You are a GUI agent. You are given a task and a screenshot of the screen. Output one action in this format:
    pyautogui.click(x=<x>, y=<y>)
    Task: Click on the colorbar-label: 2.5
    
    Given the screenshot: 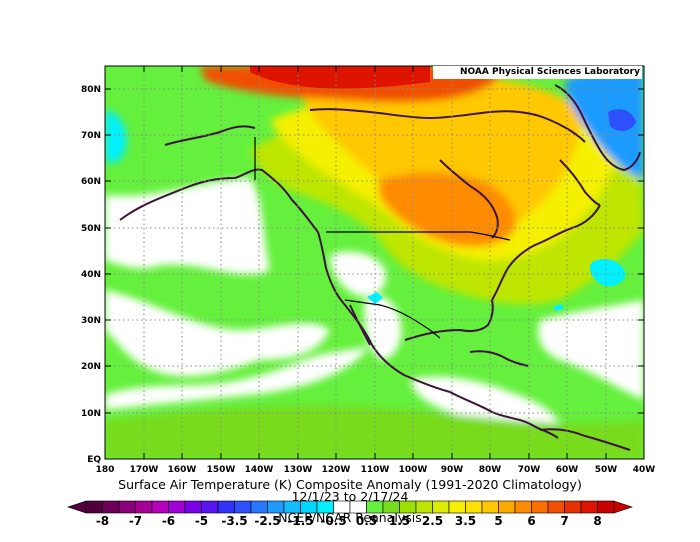 What is the action you would take?
    pyautogui.click(x=432, y=521)
    